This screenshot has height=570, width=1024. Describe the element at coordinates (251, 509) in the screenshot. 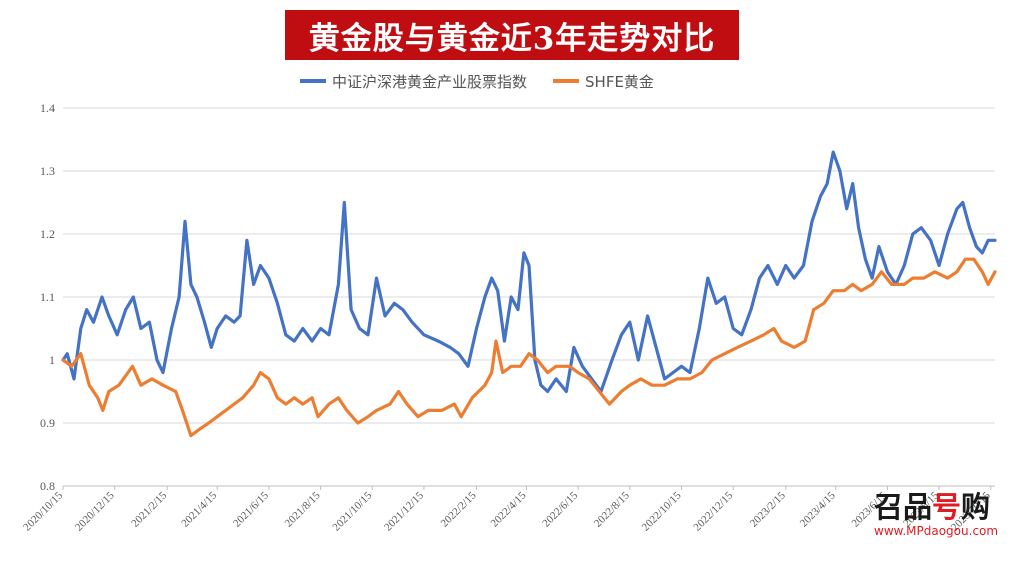

I see `x-tick-label: 2021/6/15` at that location.